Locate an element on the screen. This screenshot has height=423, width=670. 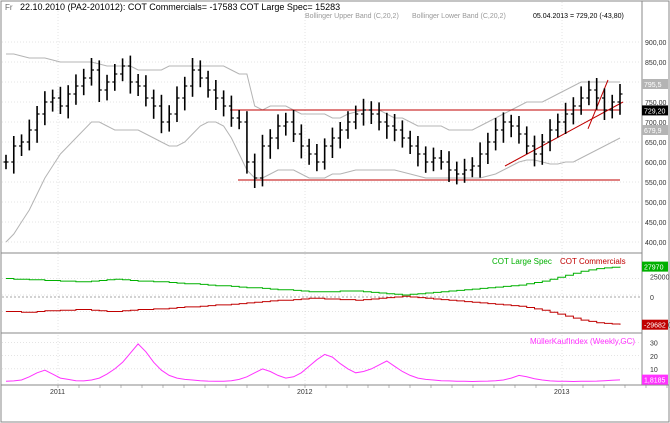
index-line is located at coordinates (313, 363).